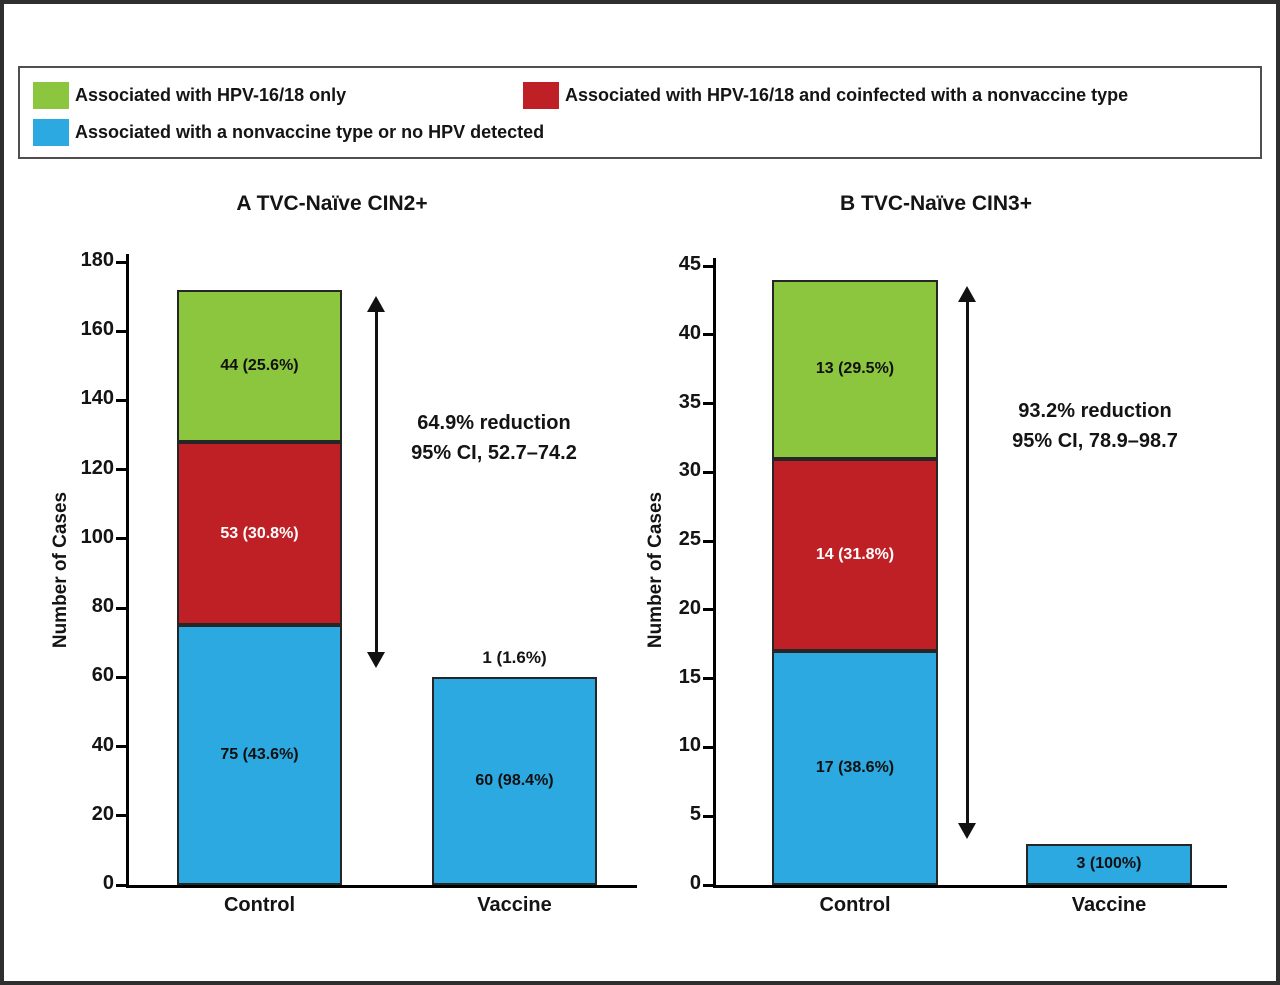  Describe the element at coordinates (1095, 426) in the screenshot. I see `chart-b-reduction-annotation: 93.2% reduction 95% CI, 78.9–98.7` at that location.